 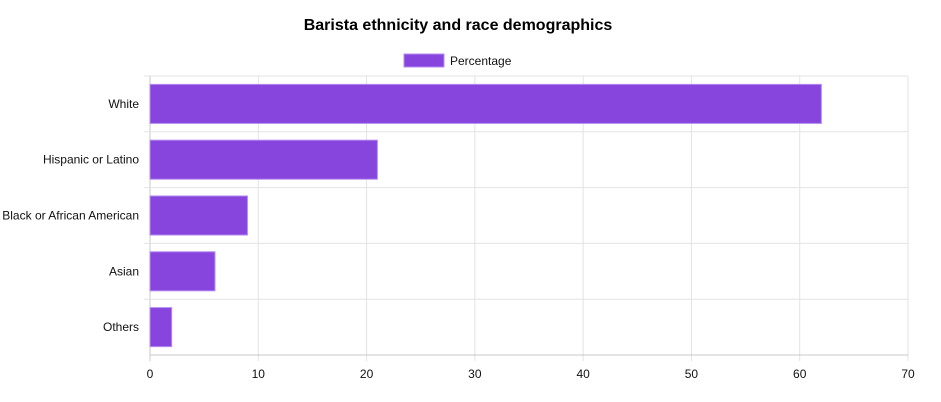 I want to click on x-tick-label: 40, so click(x=583, y=374).